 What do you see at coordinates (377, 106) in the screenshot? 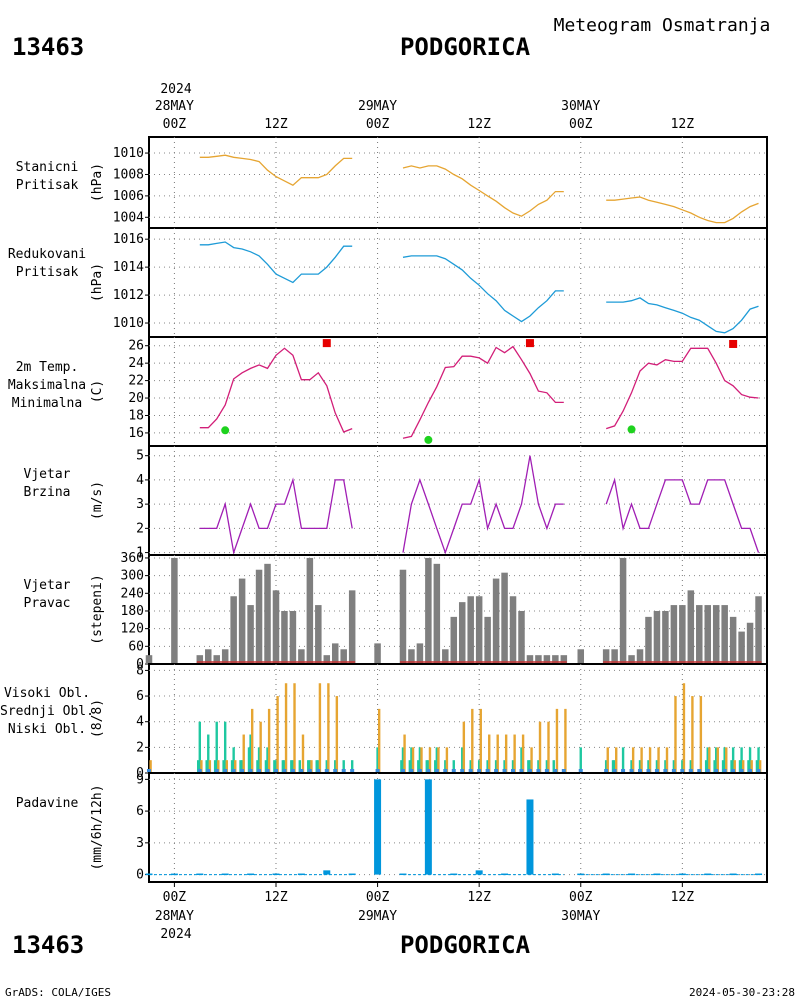
I see `top-date-label: 29MAY` at bounding box center [377, 106].